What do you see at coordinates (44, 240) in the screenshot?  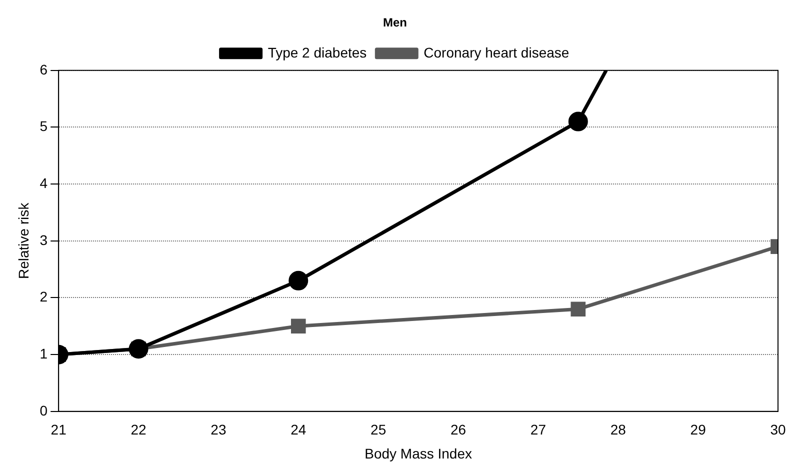 I see `y-tick-label: 3` at bounding box center [44, 240].